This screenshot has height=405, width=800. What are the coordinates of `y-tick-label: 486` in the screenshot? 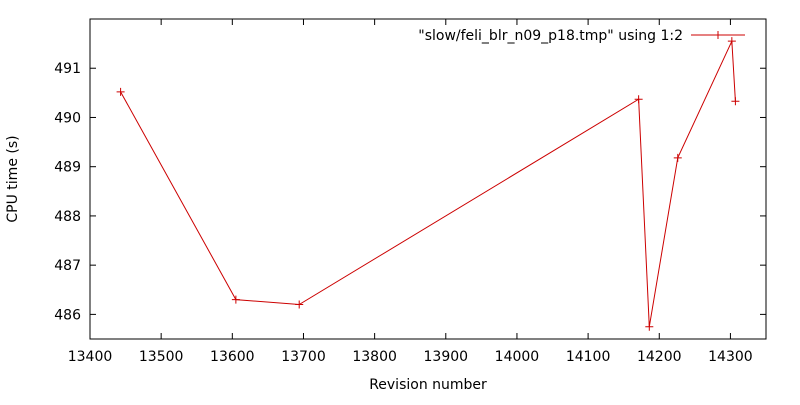 It's located at (67, 315).